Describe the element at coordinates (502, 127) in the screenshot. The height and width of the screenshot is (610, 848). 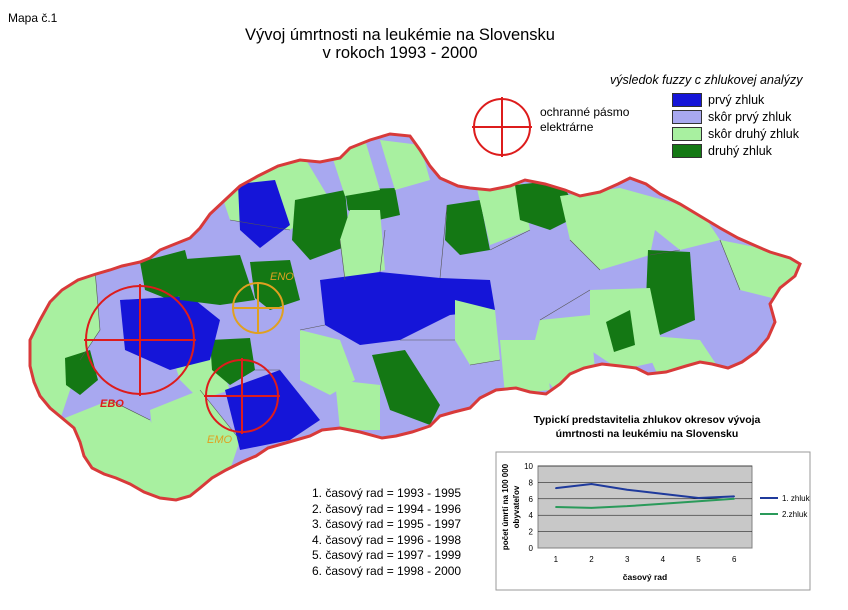
I see `buffer-legend-icon` at that location.